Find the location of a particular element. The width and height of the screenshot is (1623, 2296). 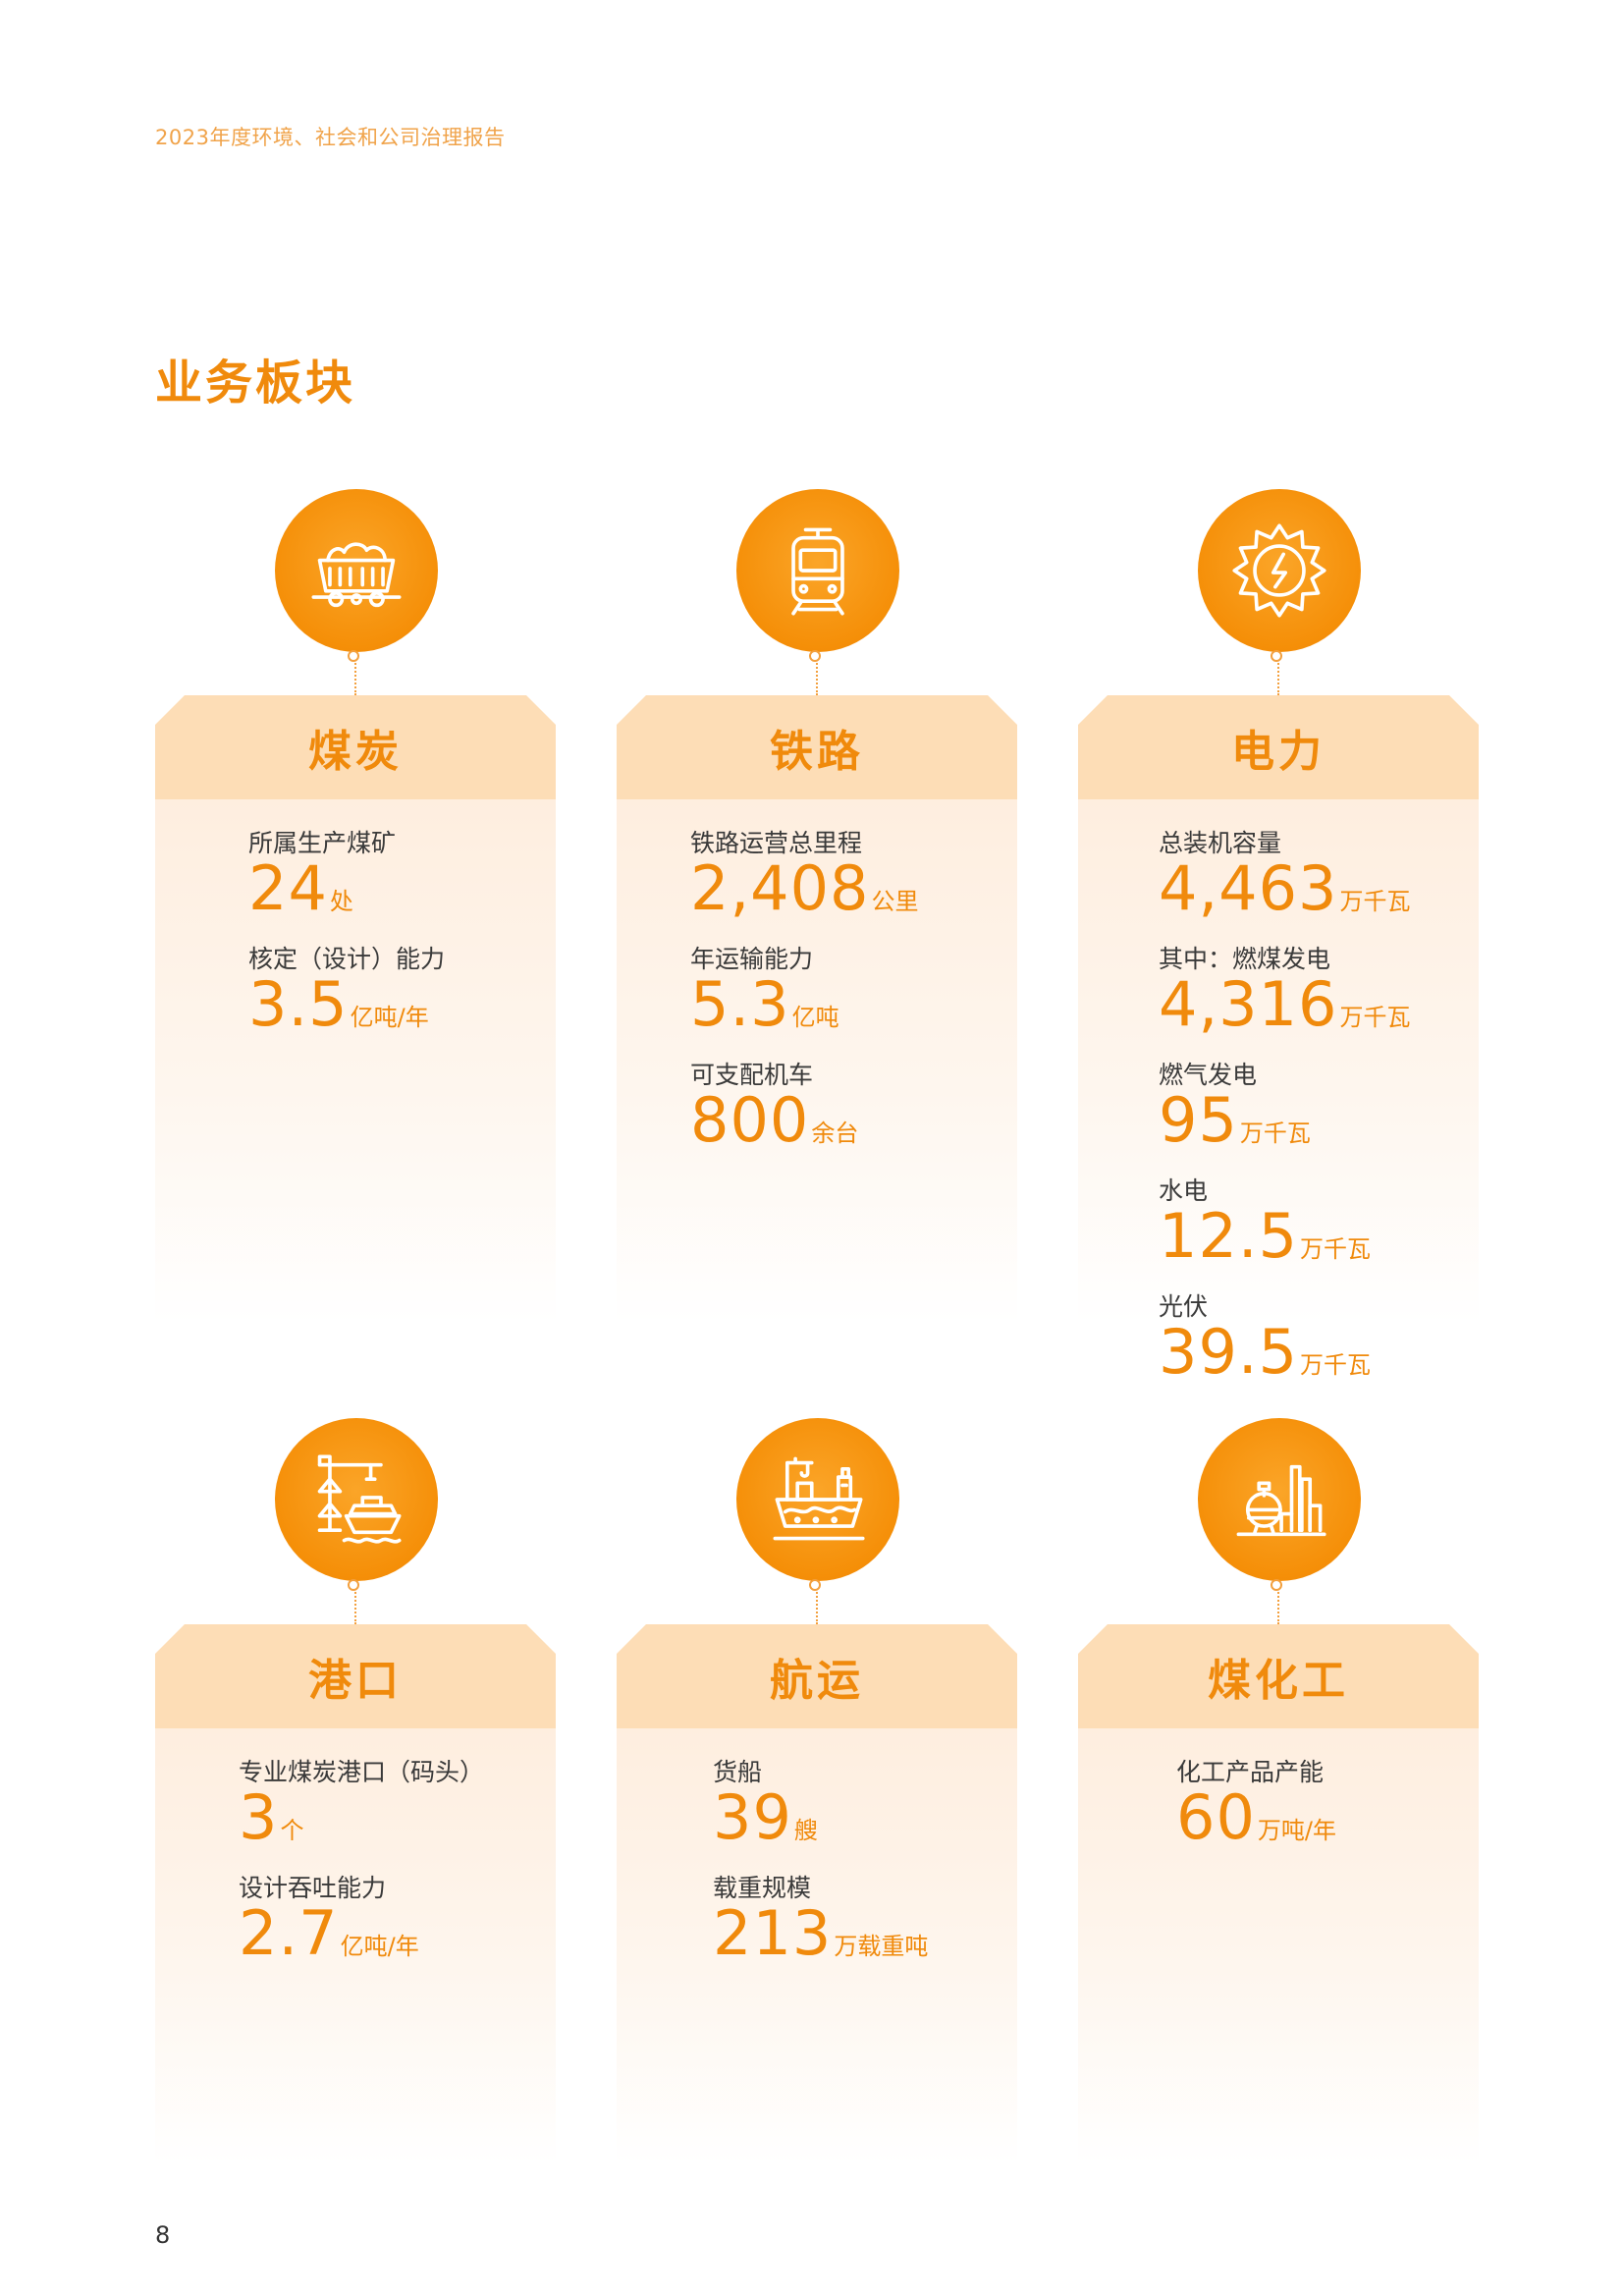

segment-body: 货船 39艘 载重规模 213万载重吨 is located at coordinates (817, 1946).